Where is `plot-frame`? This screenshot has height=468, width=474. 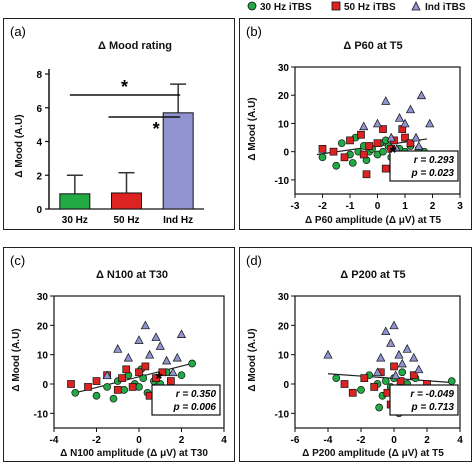
plot-frame is located at coordinates (377, 362).